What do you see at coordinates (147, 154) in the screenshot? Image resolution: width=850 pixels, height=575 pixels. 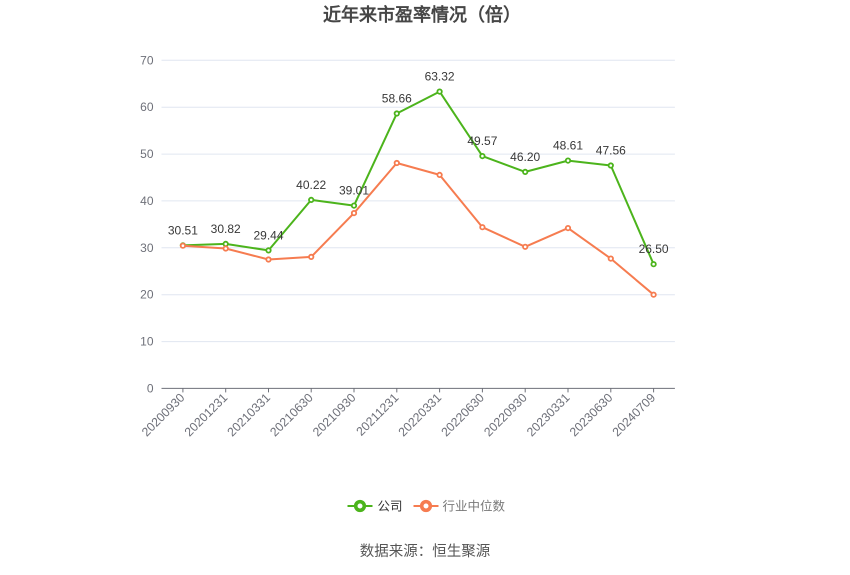 I see `svg-text: 50` at bounding box center [147, 154].